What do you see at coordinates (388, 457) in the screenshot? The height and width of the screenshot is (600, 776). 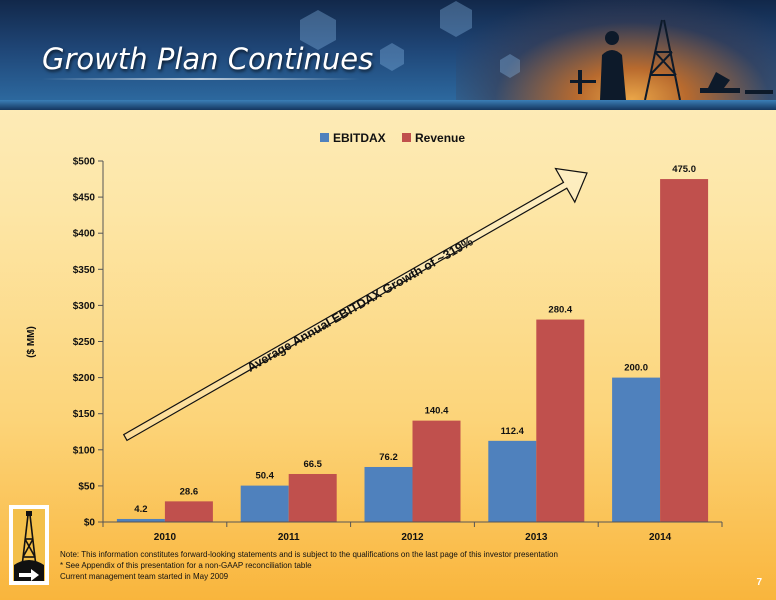 I see `data-label-ebitdax-2012: 76.2` at bounding box center [388, 457].